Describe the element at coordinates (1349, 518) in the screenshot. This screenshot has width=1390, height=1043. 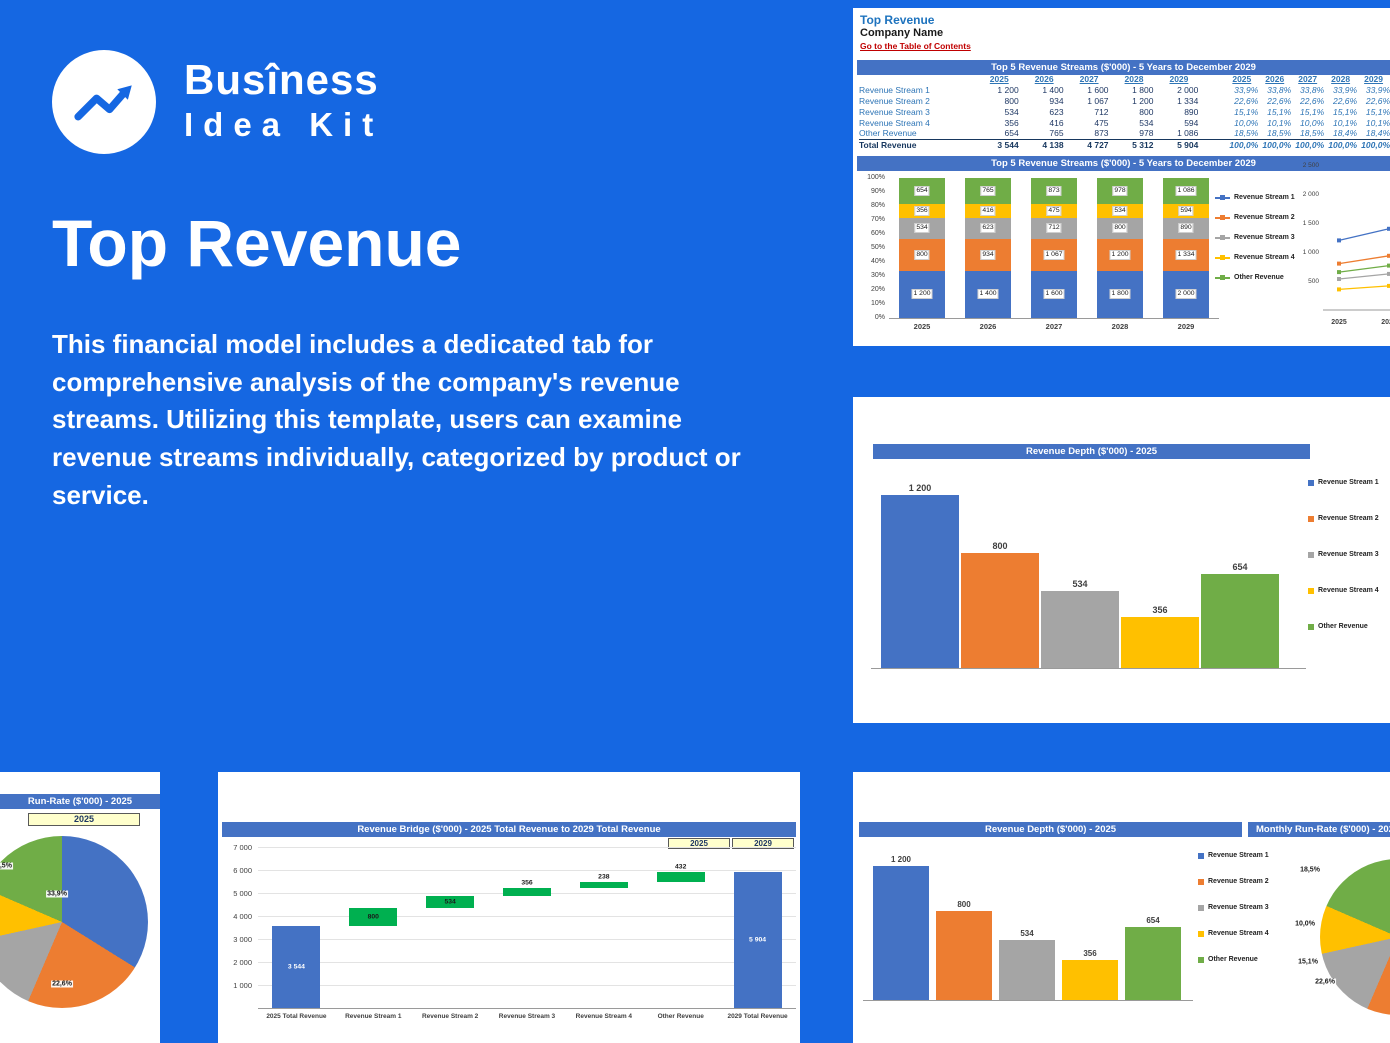
I see `legend-item: Revenue Stream 2` at that location.